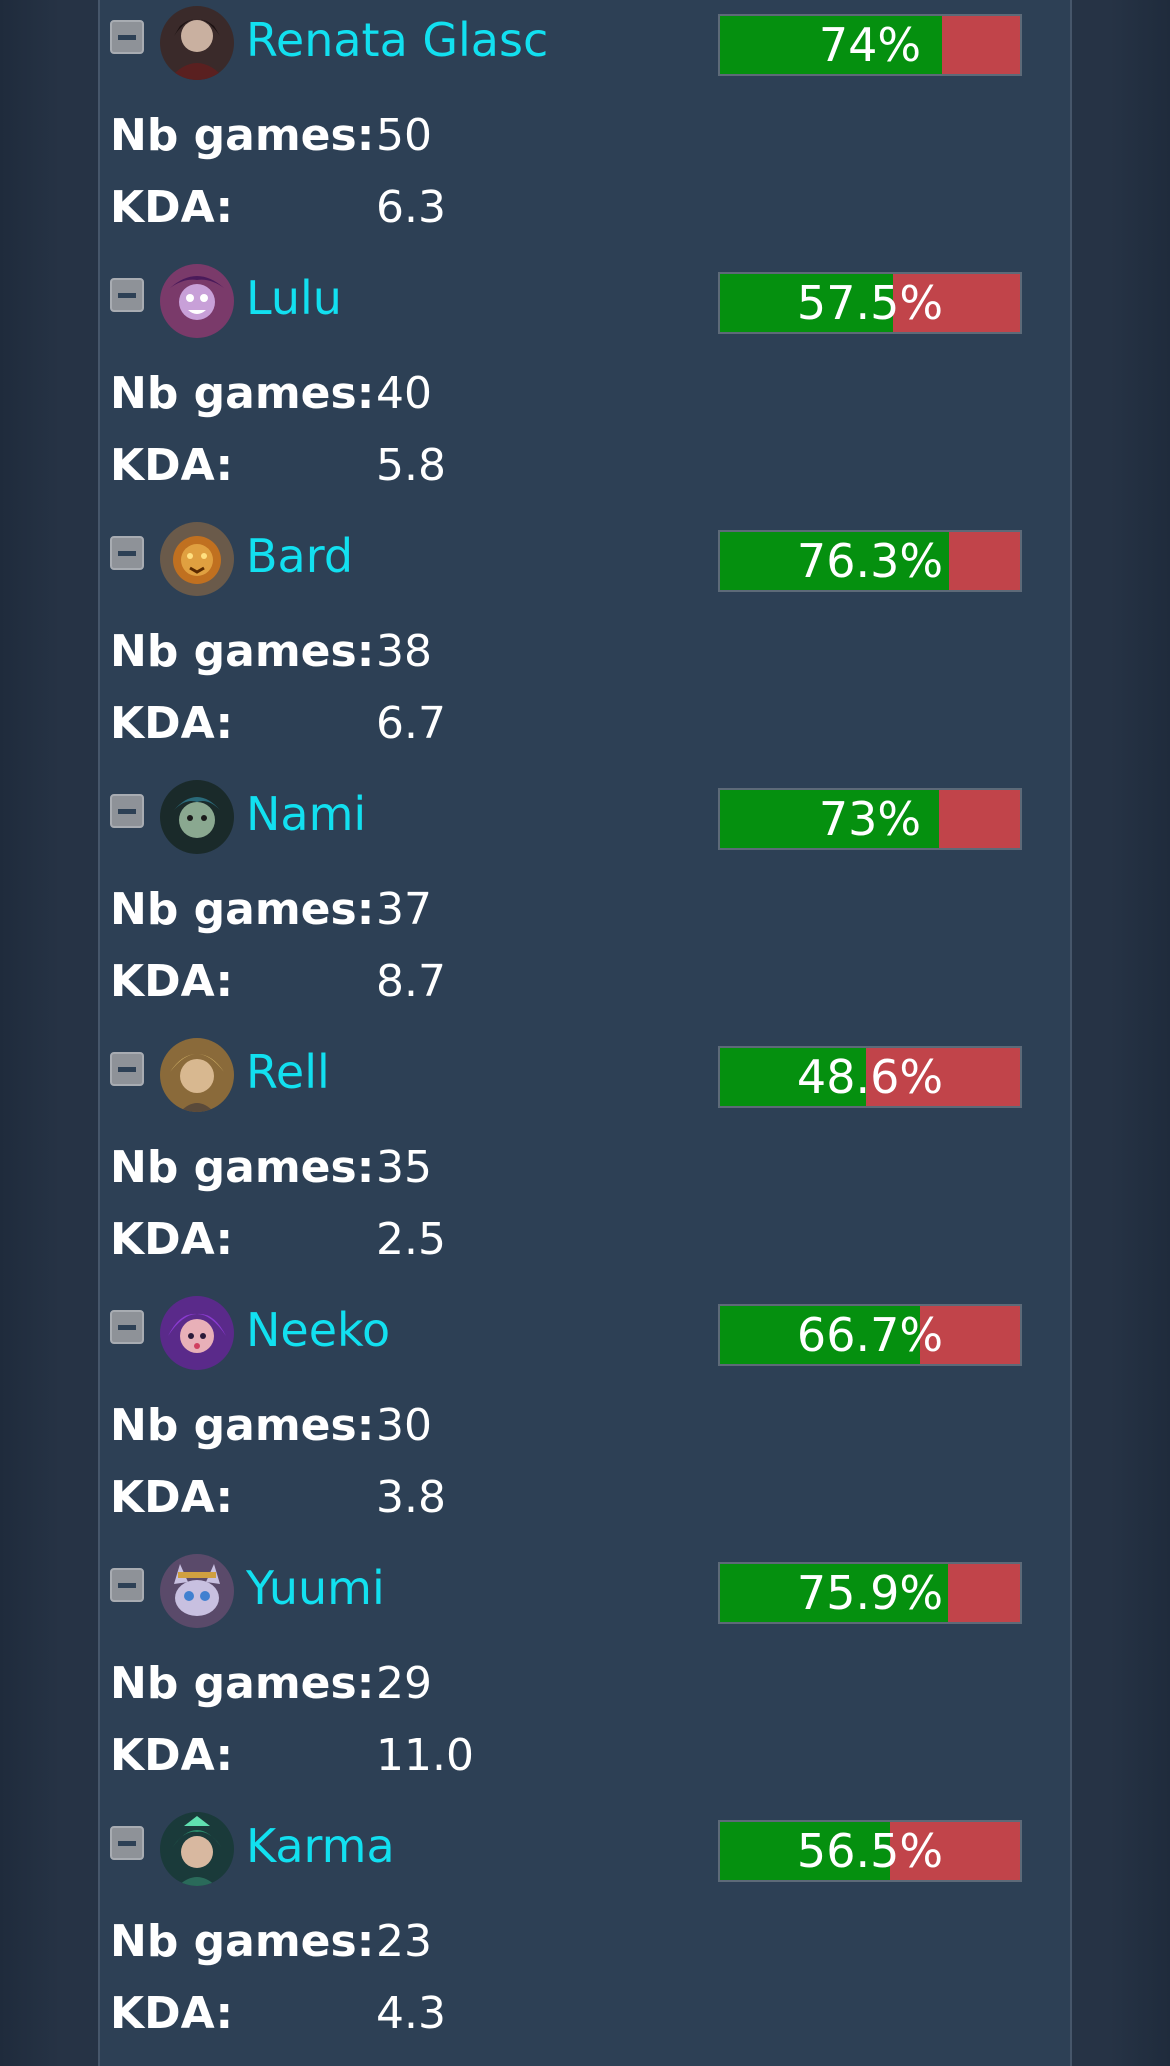 This screenshot has width=1170, height=2066. What do you see at coordinates (404, 1941) in the screenshot?
I see `games-value: 23` at bounding box center [404, 1941].